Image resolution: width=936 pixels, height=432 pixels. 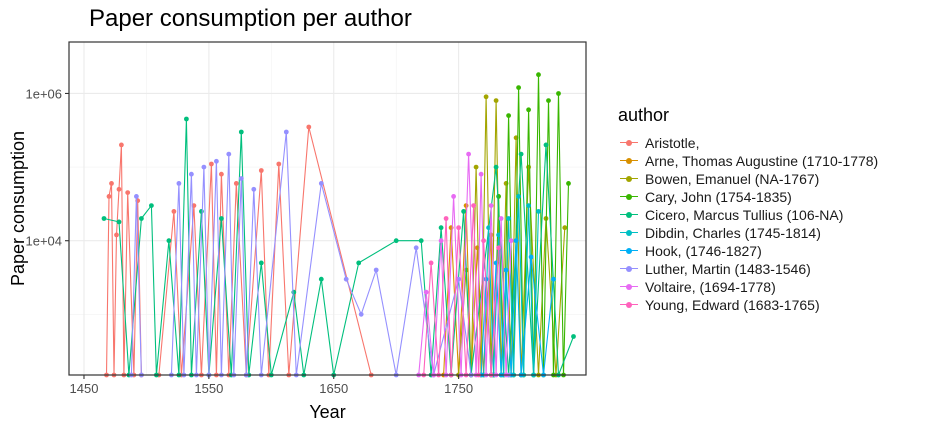 I want to click on x-tick-label: 1450, so click(x=84, y=388).